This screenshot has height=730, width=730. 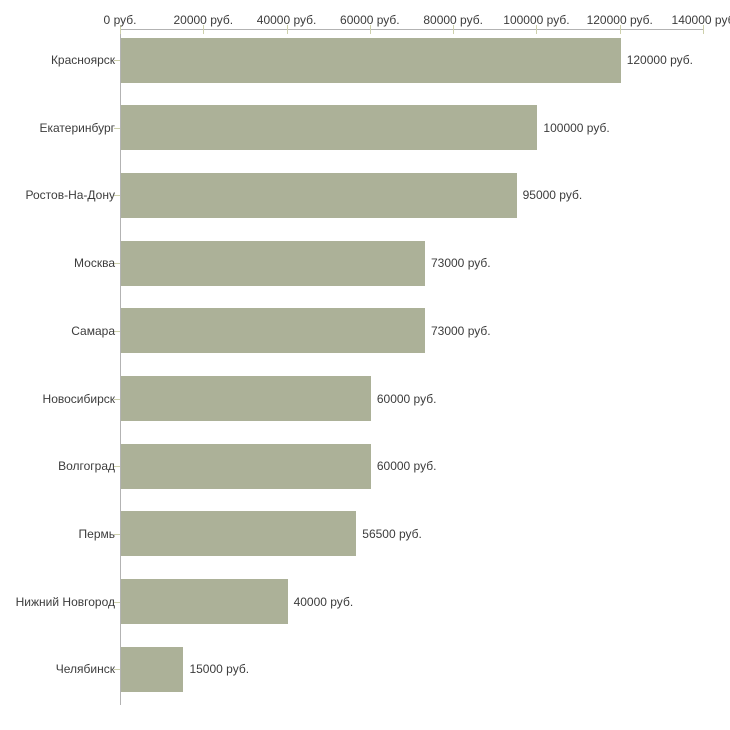 I want to click on value-label: 120000 руб., so click(x=659, y=60).